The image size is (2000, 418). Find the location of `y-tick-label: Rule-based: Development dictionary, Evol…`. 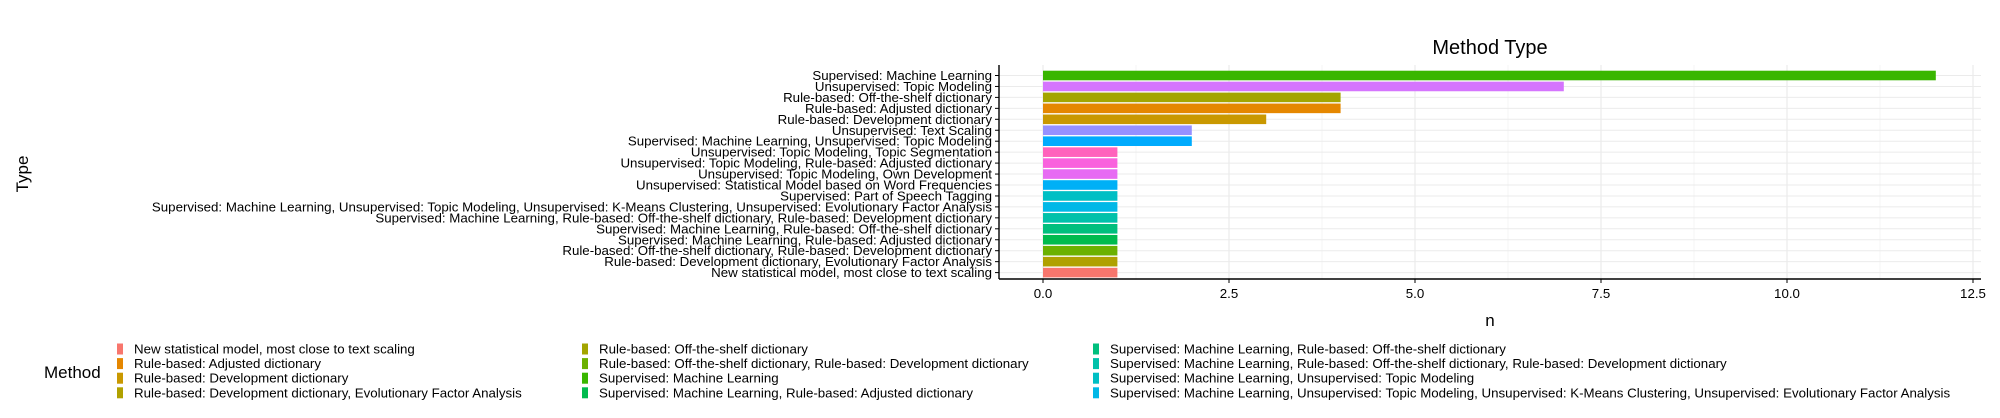

y-tick-label: Rule-based: Development dictionary, Evol… is located at coordinates (798, 261).